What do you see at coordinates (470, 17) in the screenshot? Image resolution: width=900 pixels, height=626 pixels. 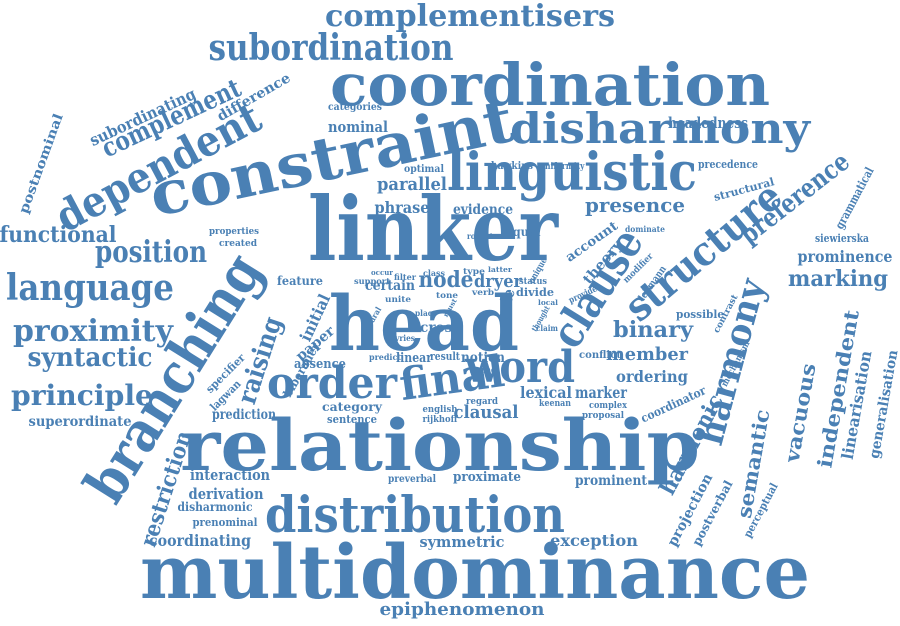 I see `word-complementisers: complementisers` at bounding box center [470, 17].